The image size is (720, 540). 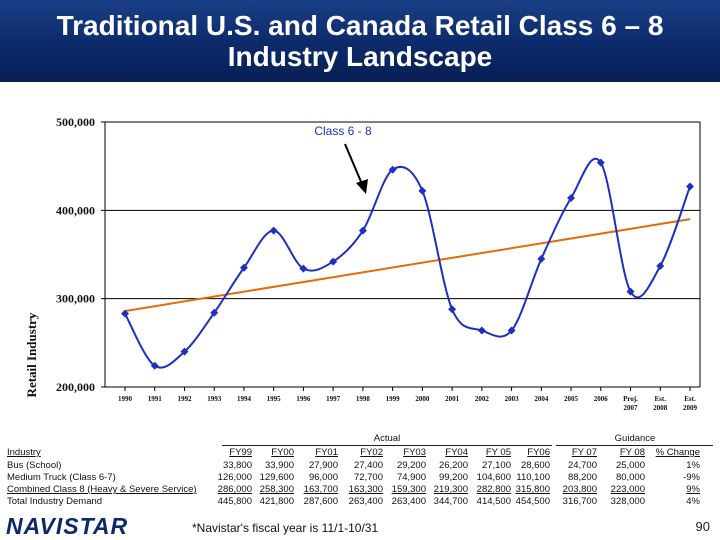 What do you see at coordinates (693, 501) in the screenshot?
I see `table-cell-3-10: 4%` at bounding box center [693, 501].